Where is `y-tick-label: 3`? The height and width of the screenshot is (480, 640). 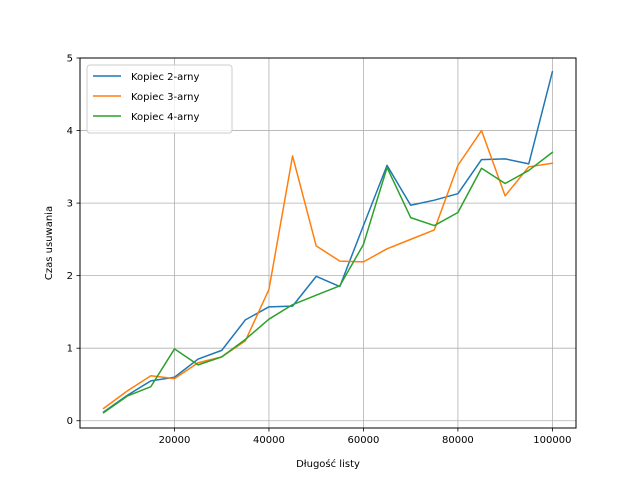 y-tick-label: 3 is located at coordinates (70, 204).